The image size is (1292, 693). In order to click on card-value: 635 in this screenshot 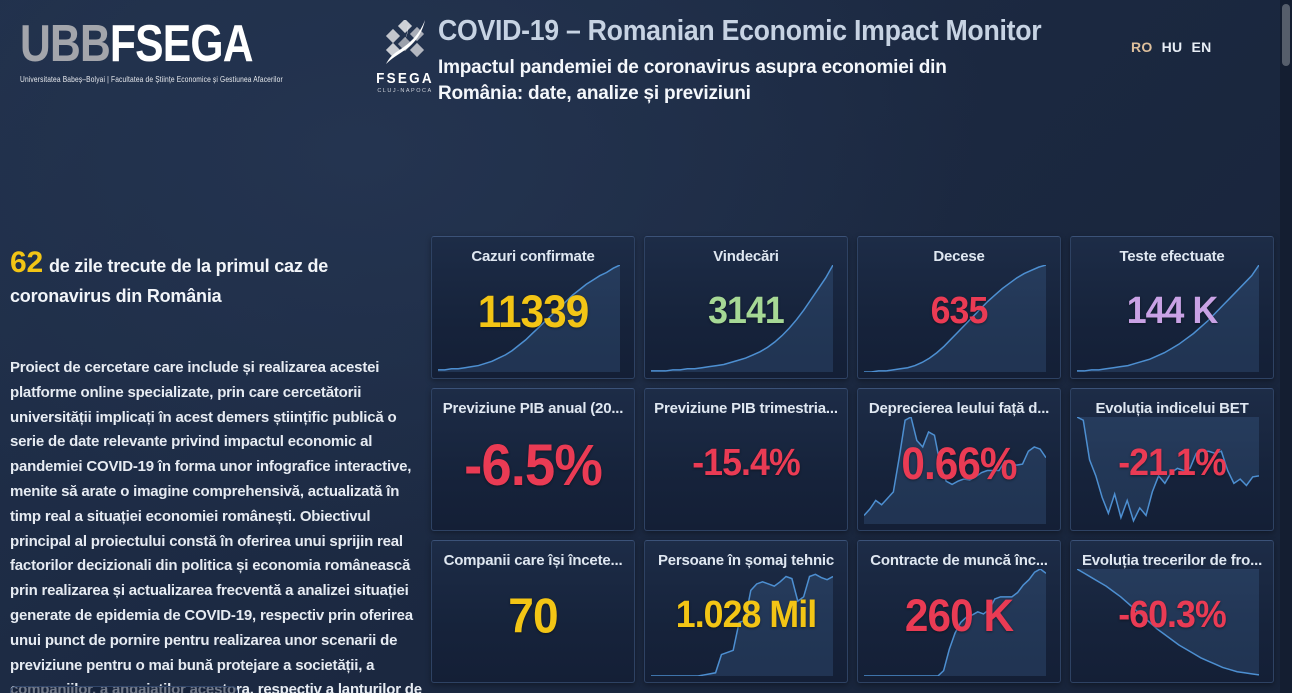, I will do `click(959, 310)`.